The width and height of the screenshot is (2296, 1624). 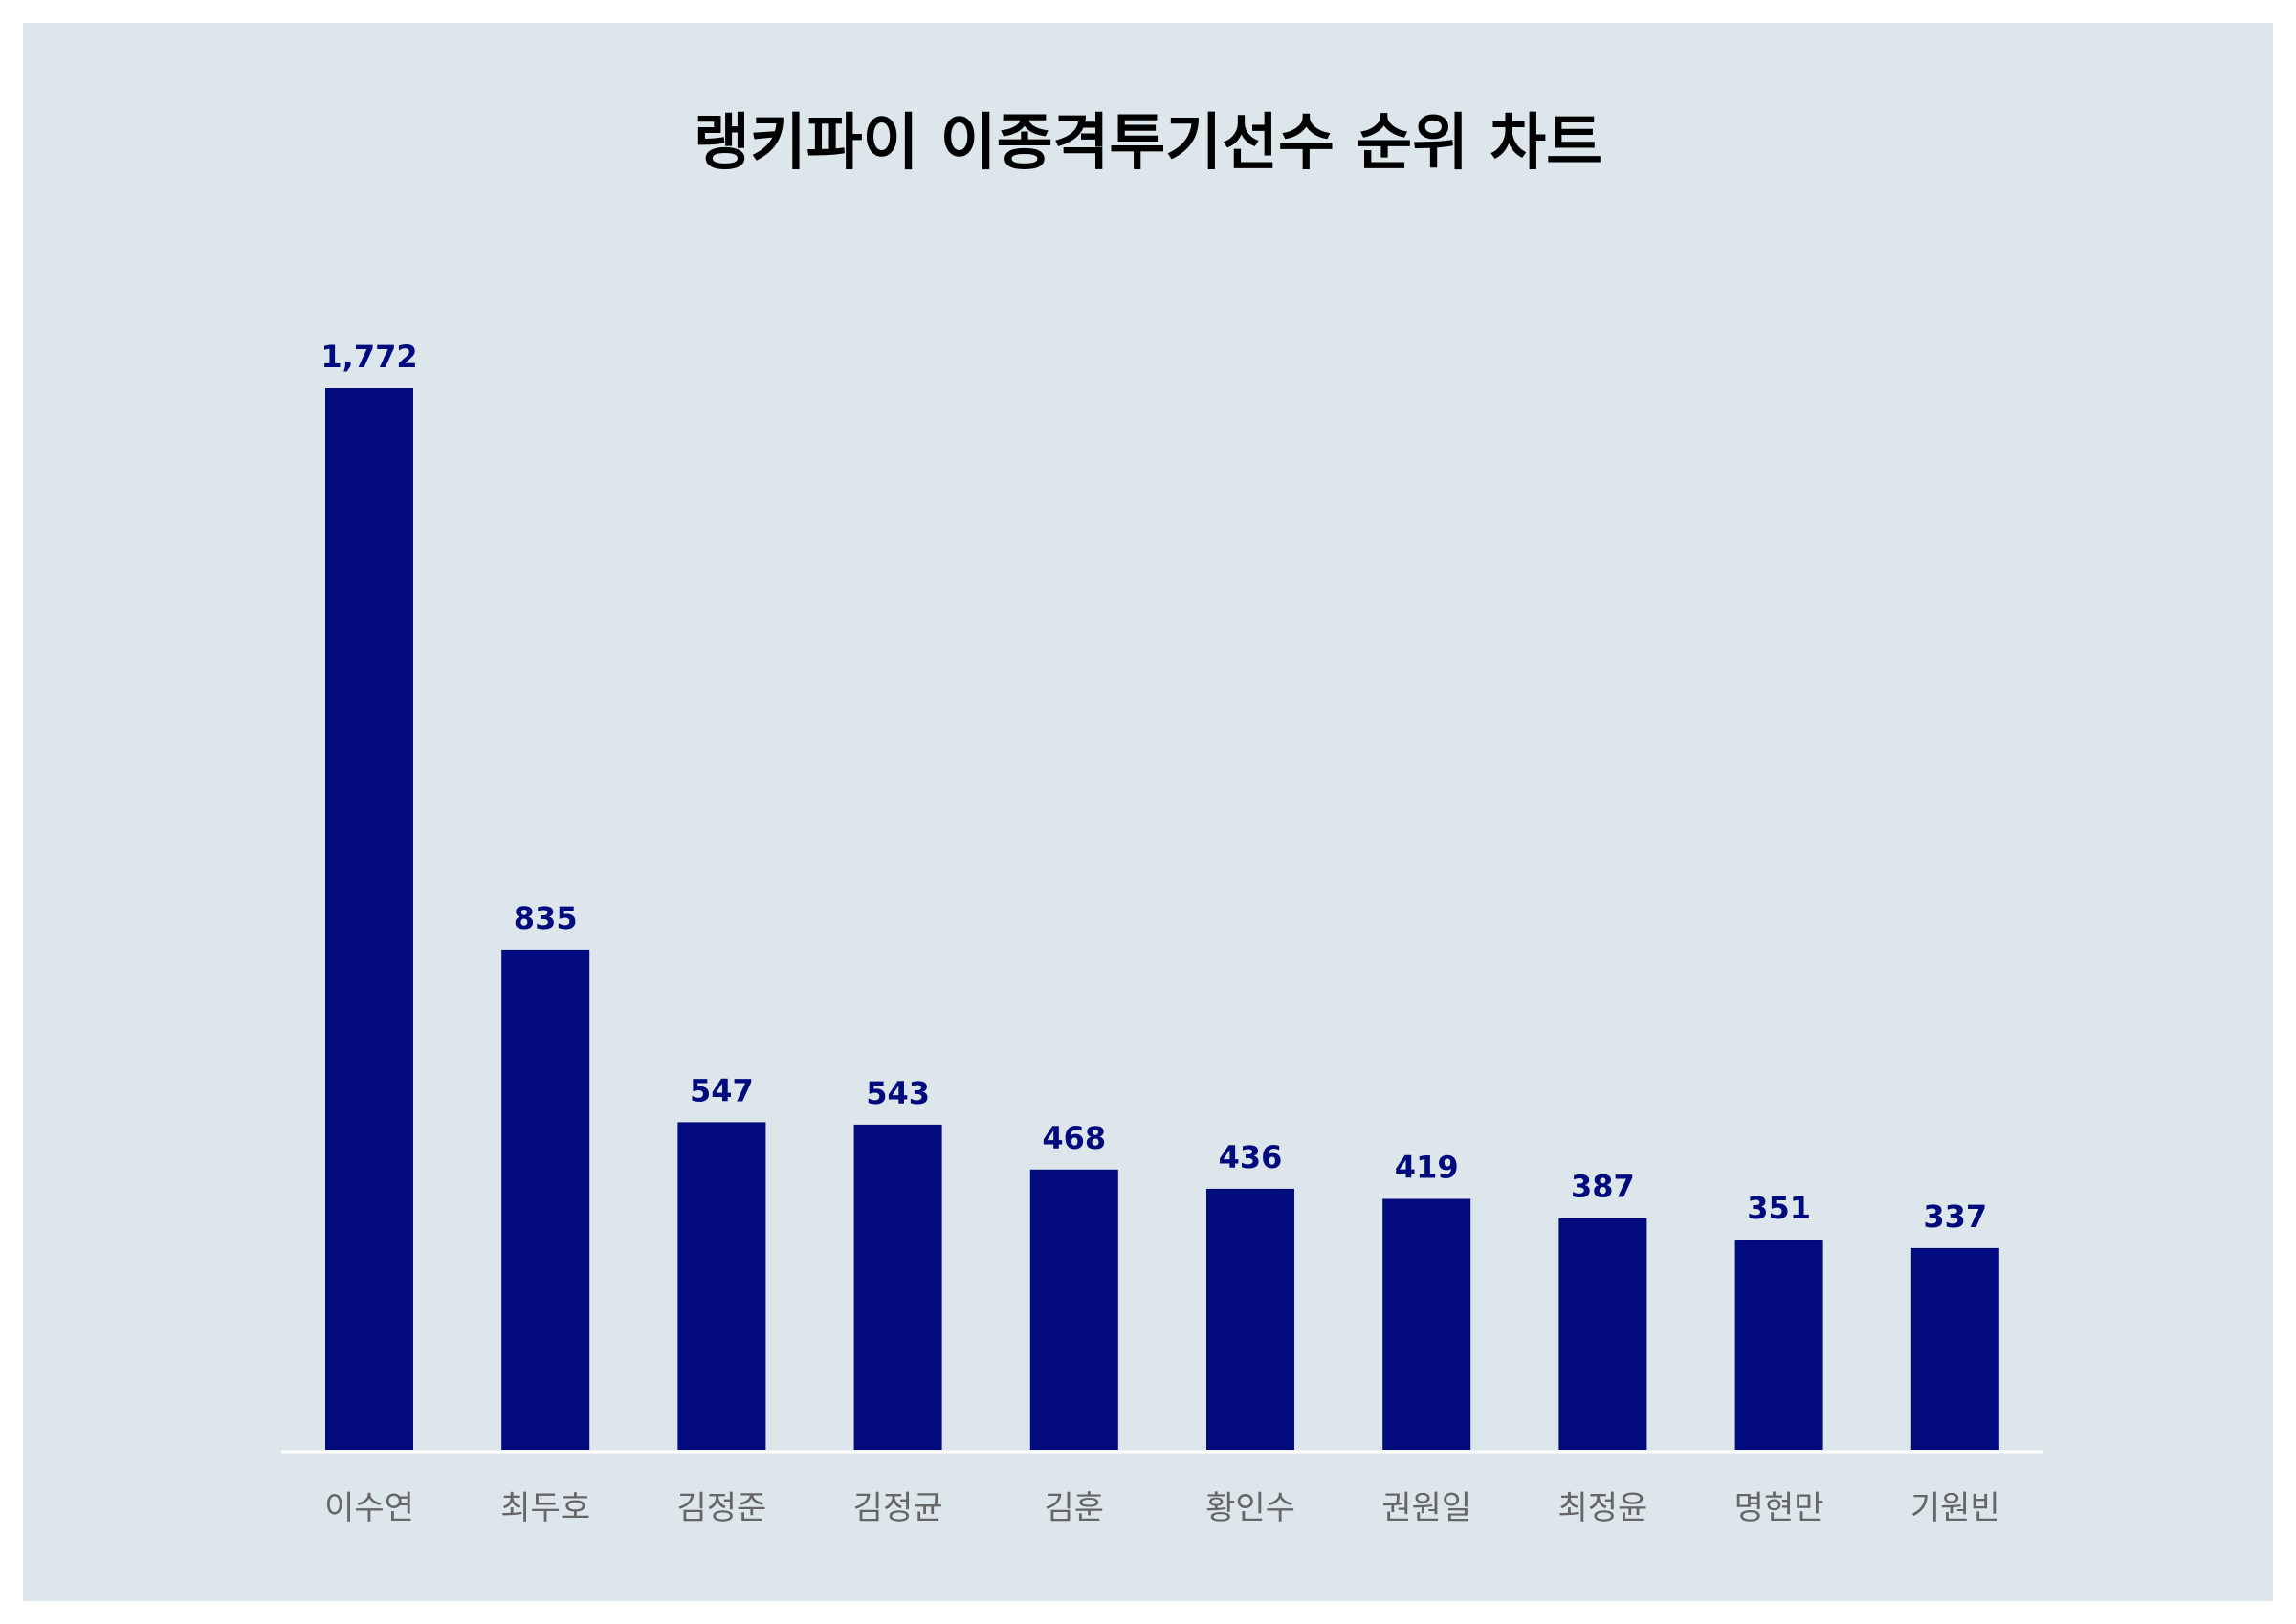 What do you see at coordinates (1426, 1508) in the screenshot?
I see `category-label: 권원일` at bounding box center [1426, 1508].